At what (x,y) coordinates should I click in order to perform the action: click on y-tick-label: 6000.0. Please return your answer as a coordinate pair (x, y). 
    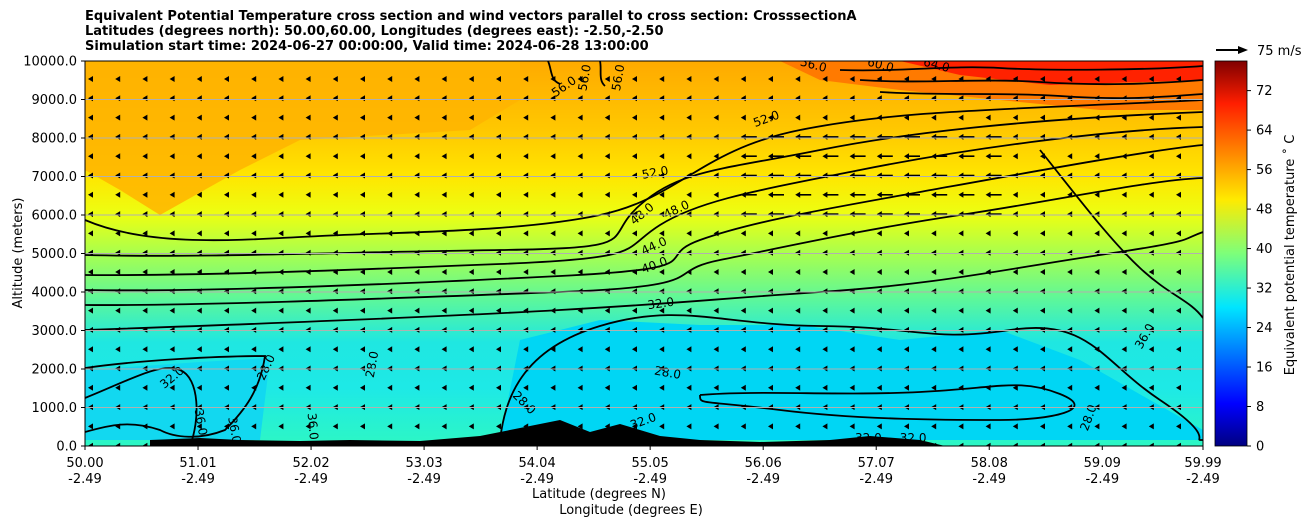
    Looking at the image, I should click on (55, 216).